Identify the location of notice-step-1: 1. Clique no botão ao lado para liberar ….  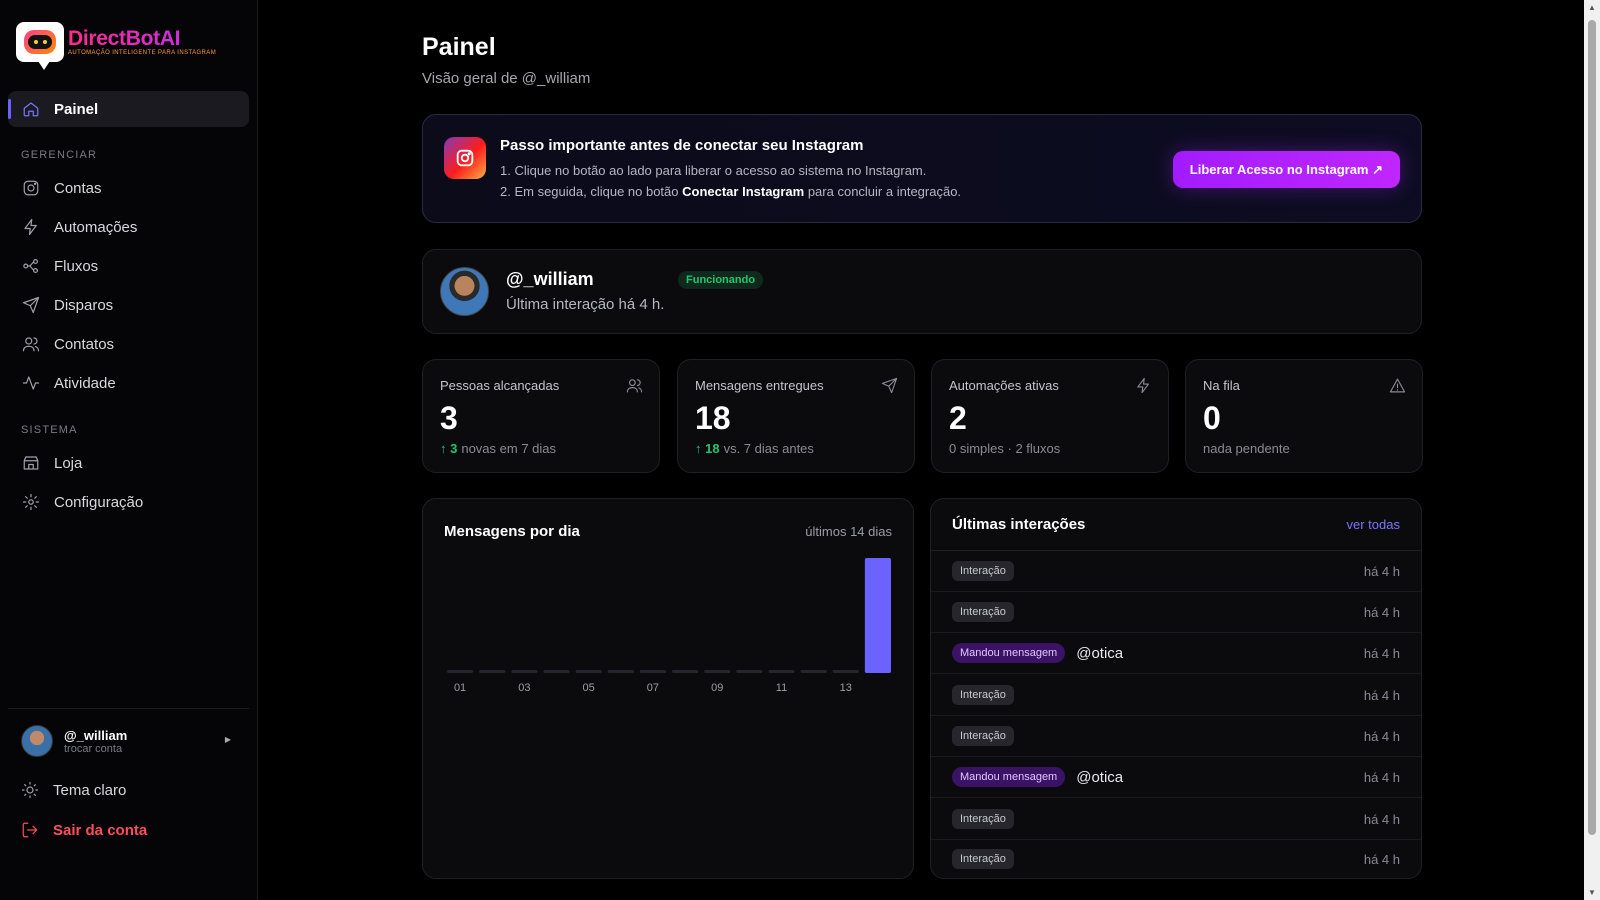
(713, 170).